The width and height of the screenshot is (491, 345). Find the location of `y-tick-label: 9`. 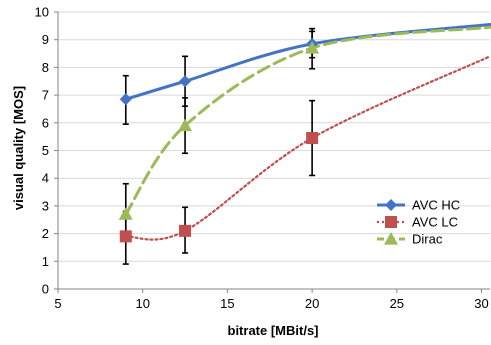

y-tick-label: 9 is located at coordinates (45, 39).